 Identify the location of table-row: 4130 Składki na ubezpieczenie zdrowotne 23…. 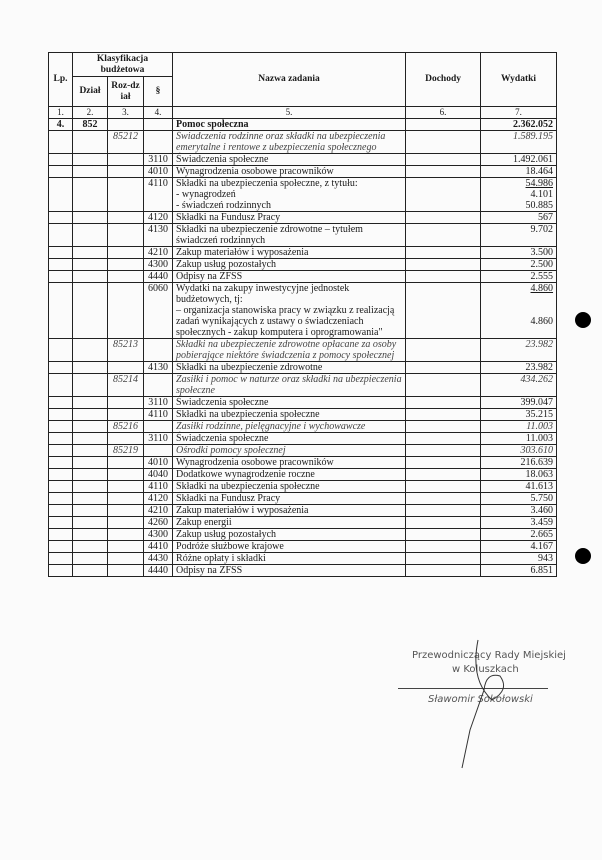
(303, 367).